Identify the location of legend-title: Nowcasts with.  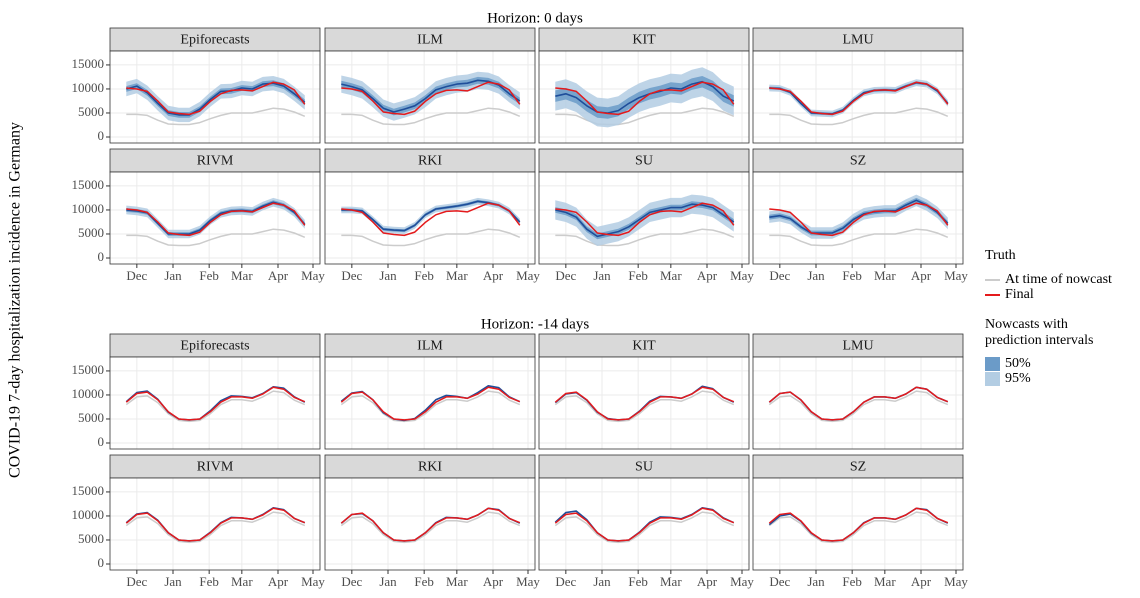
(1026, 324).